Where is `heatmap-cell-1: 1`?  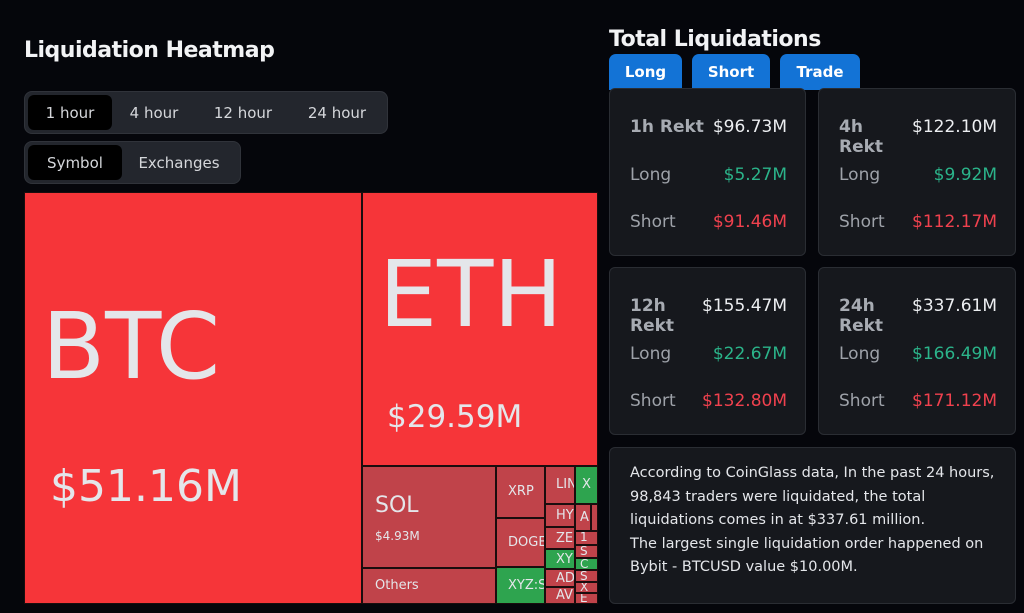
heatmap-cell-1: 1 is located at coordinates (586, 538).